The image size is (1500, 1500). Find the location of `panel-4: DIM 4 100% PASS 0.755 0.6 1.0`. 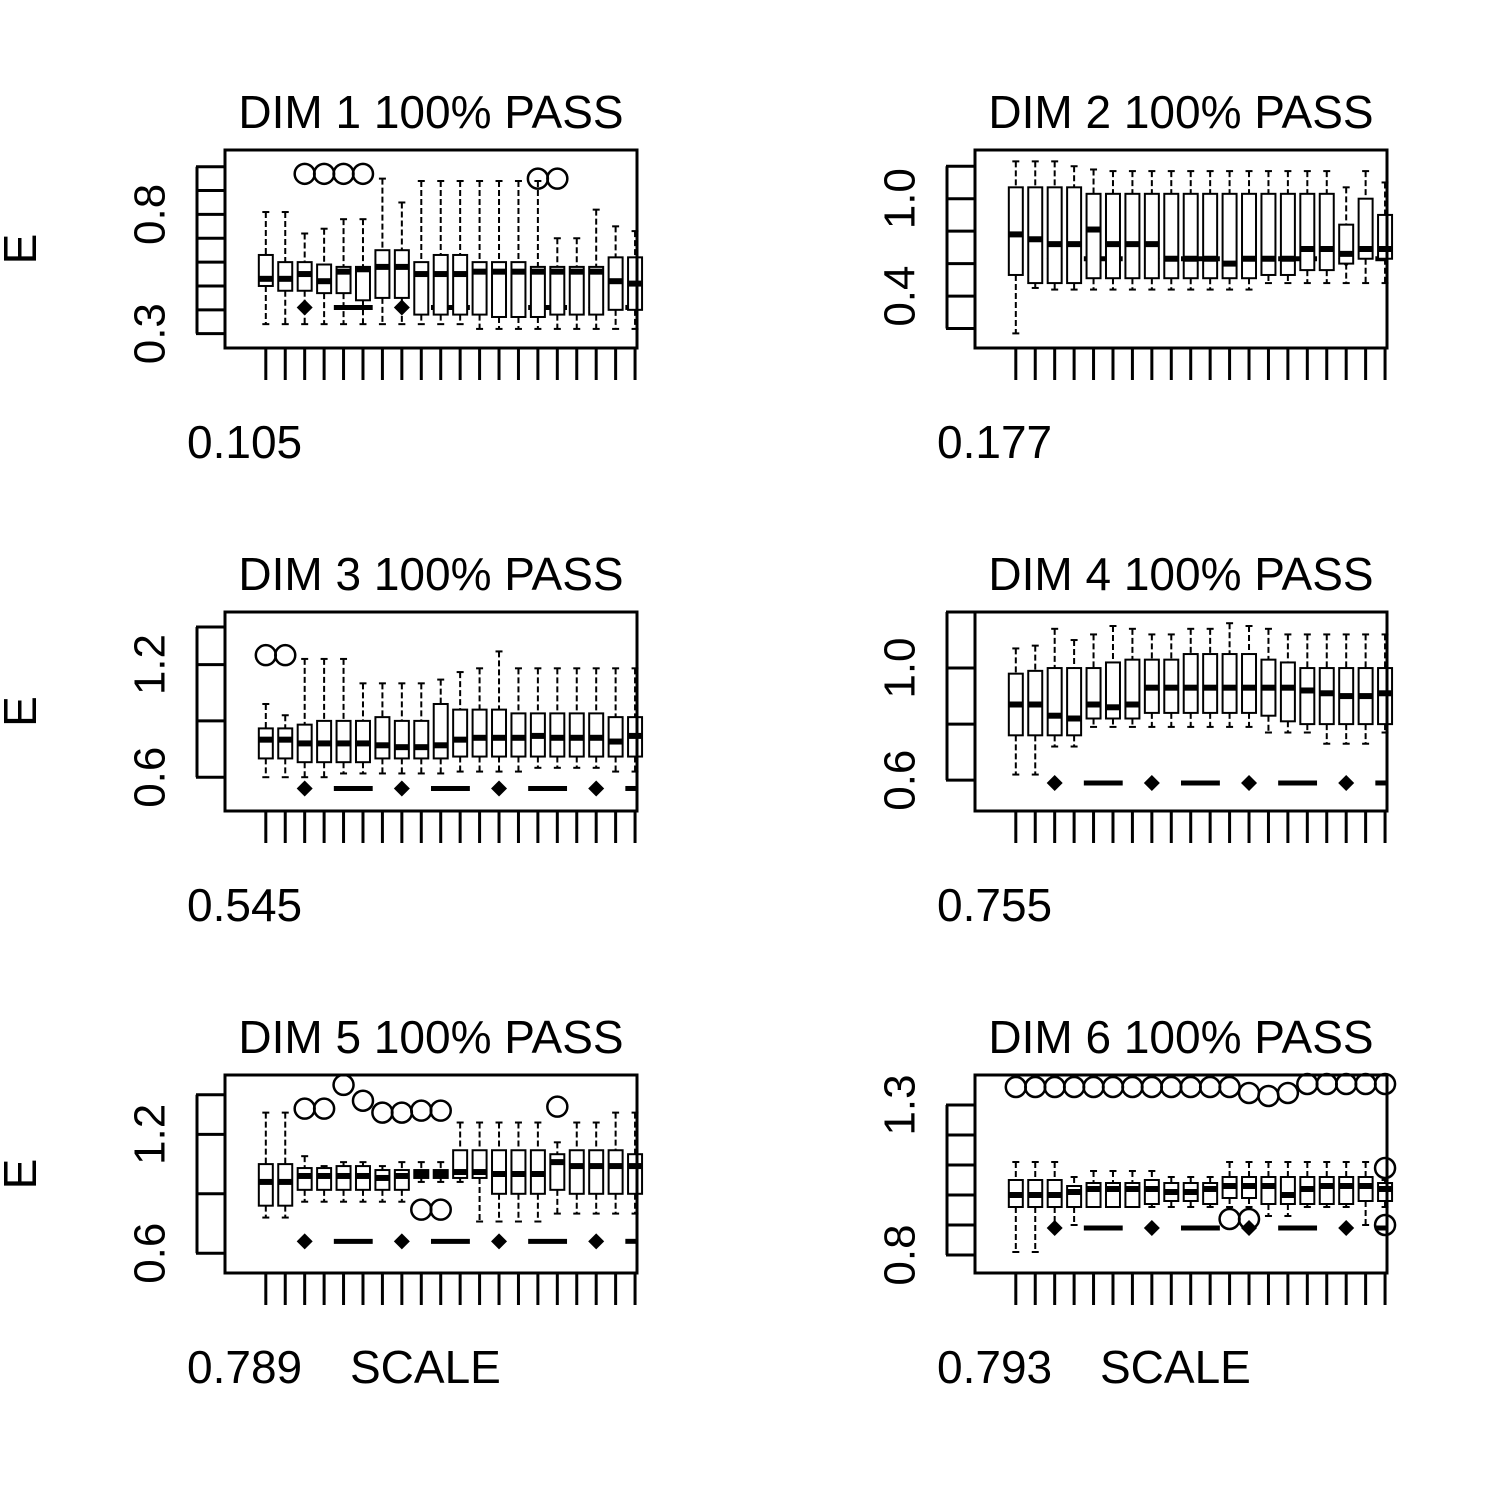

panel-4: DIM 4 100% PASS 0.755 0.6 1.0 is located at coordinates (1135, 739).